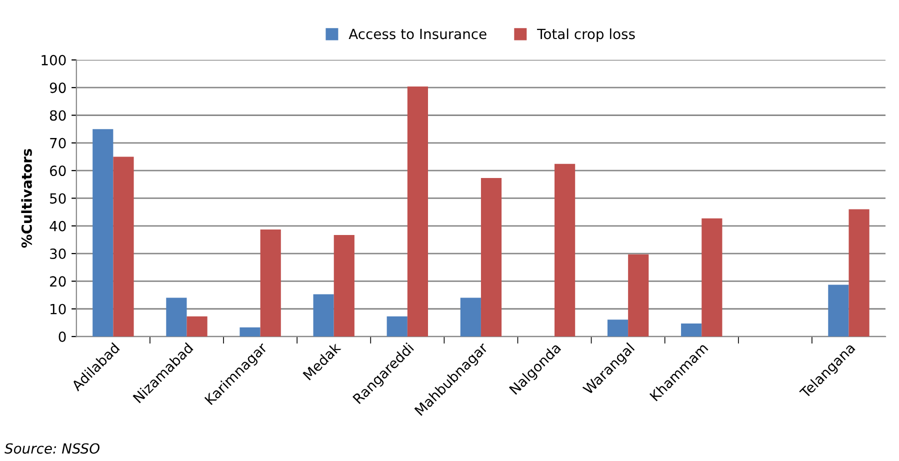 Image resolution: width=899 pixels, height=461 pixels. What do you see at coordinates (58, 88) in the screenshot?
I see `y-tick-label: 90` at bounding box center [58, 88].